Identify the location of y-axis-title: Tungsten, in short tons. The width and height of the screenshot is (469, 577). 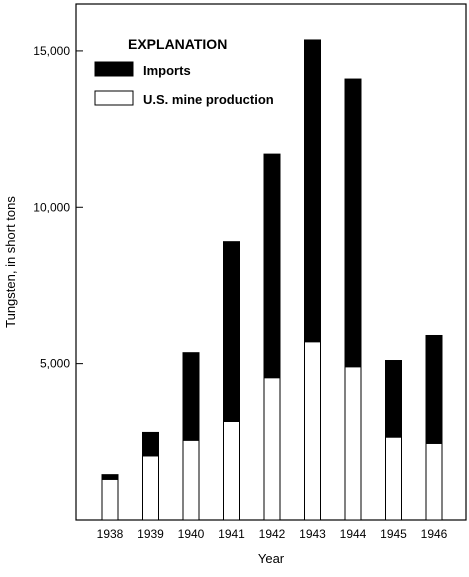
(10, 262).